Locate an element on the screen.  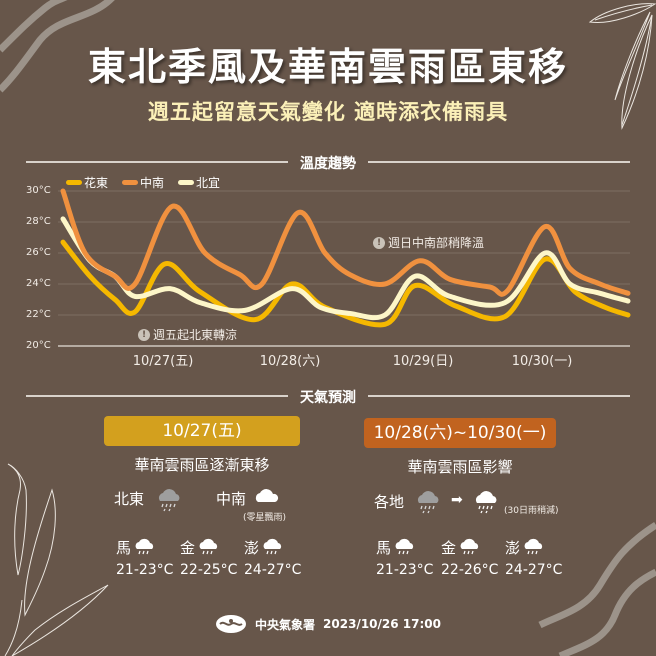
y-tick: 26°C is located at coordinates (38, 252).